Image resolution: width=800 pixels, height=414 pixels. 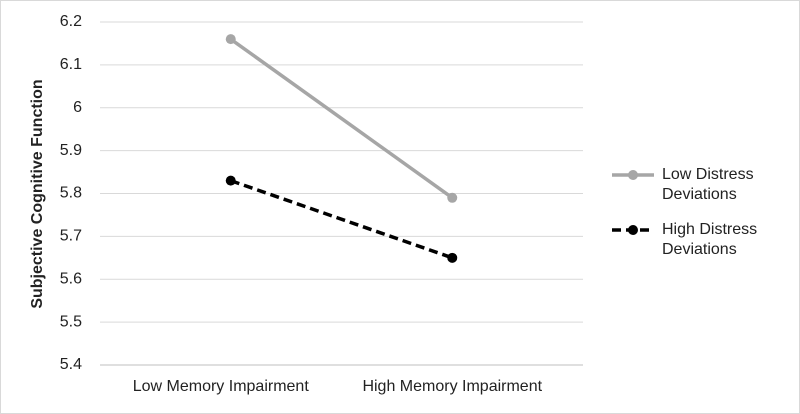 I want to click on y-axis-label: Subjective Cognitive Function, so click(x=37, y=193).